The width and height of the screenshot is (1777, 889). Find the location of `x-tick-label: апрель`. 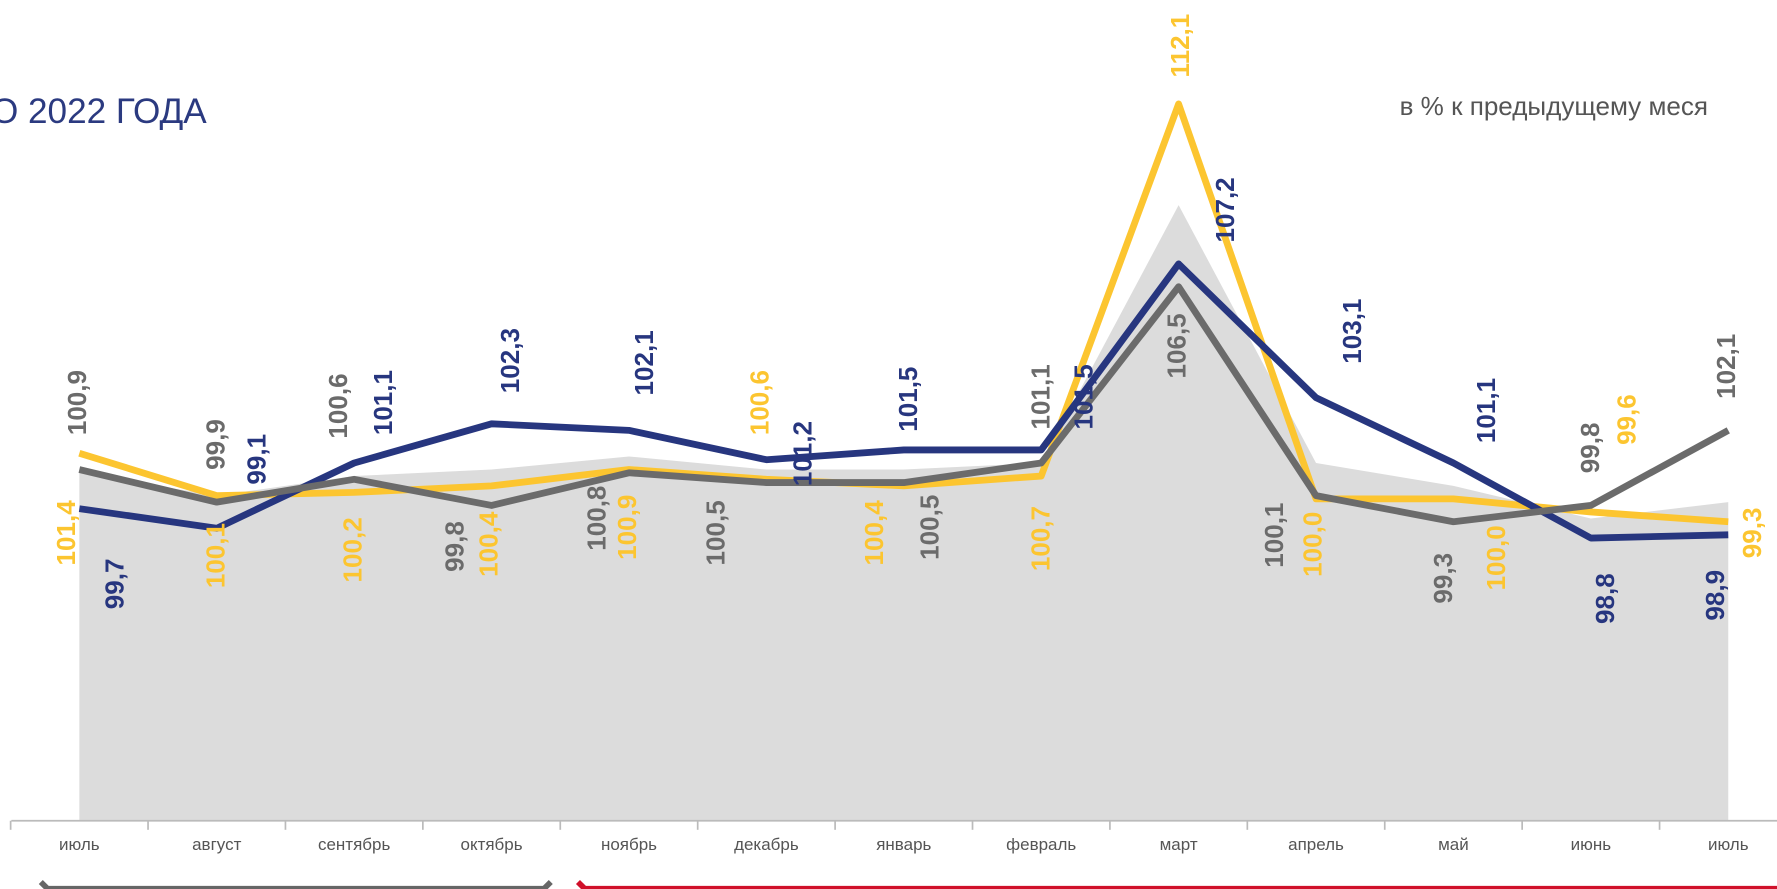

x-tick-label: апрель is located at coordinates (1316, 844).